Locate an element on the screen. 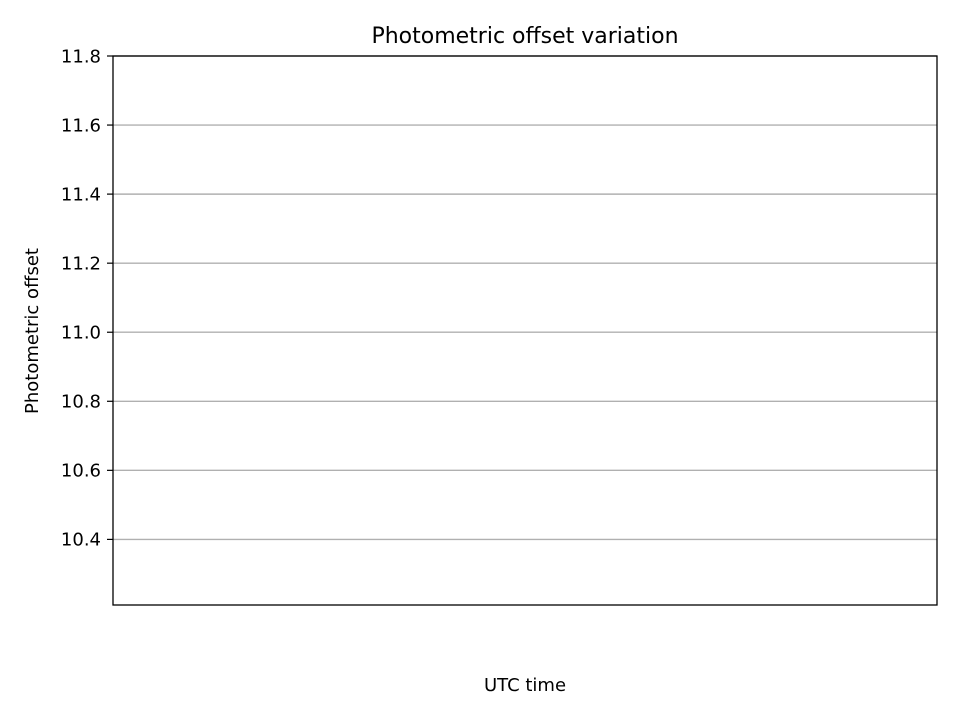 The height and width of the screenshot is (720, 960). x-axis-label: UTC time is located at coordinates (525, 685).